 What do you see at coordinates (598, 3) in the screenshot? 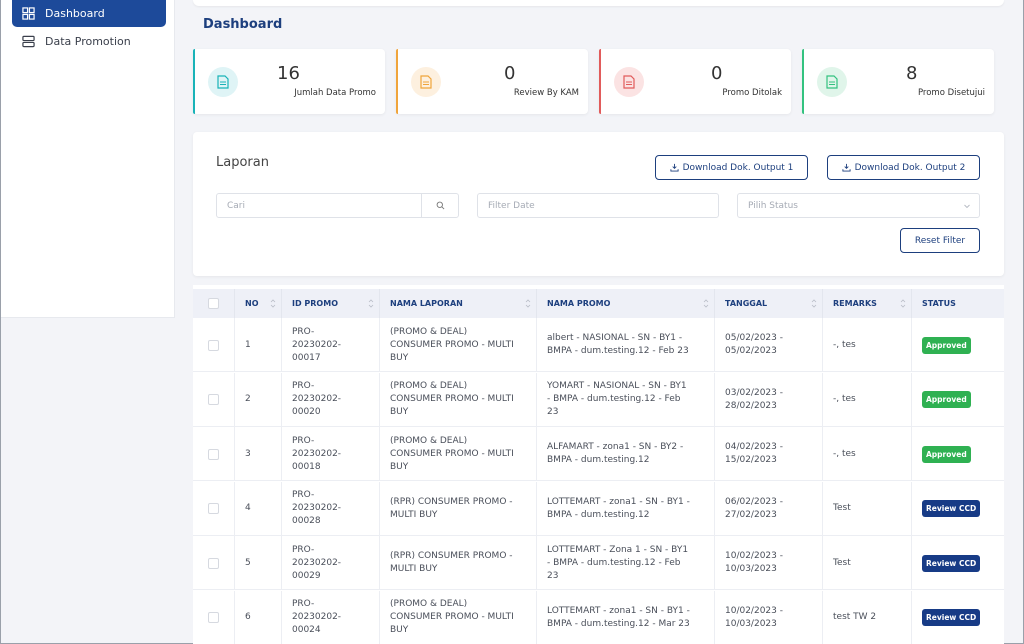
I see `topbar` at bounding box center [598, 3].